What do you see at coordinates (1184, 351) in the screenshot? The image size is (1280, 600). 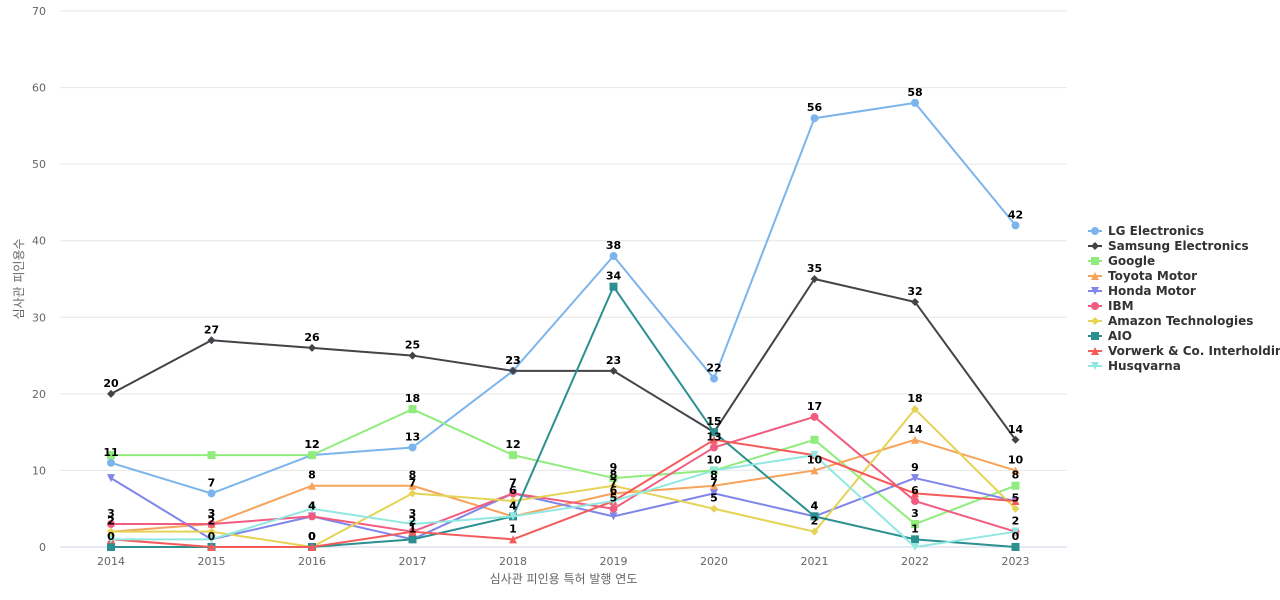 I see `legend-item: Vorwerk & Co. Interholding` at bounding box center [1184, 351].